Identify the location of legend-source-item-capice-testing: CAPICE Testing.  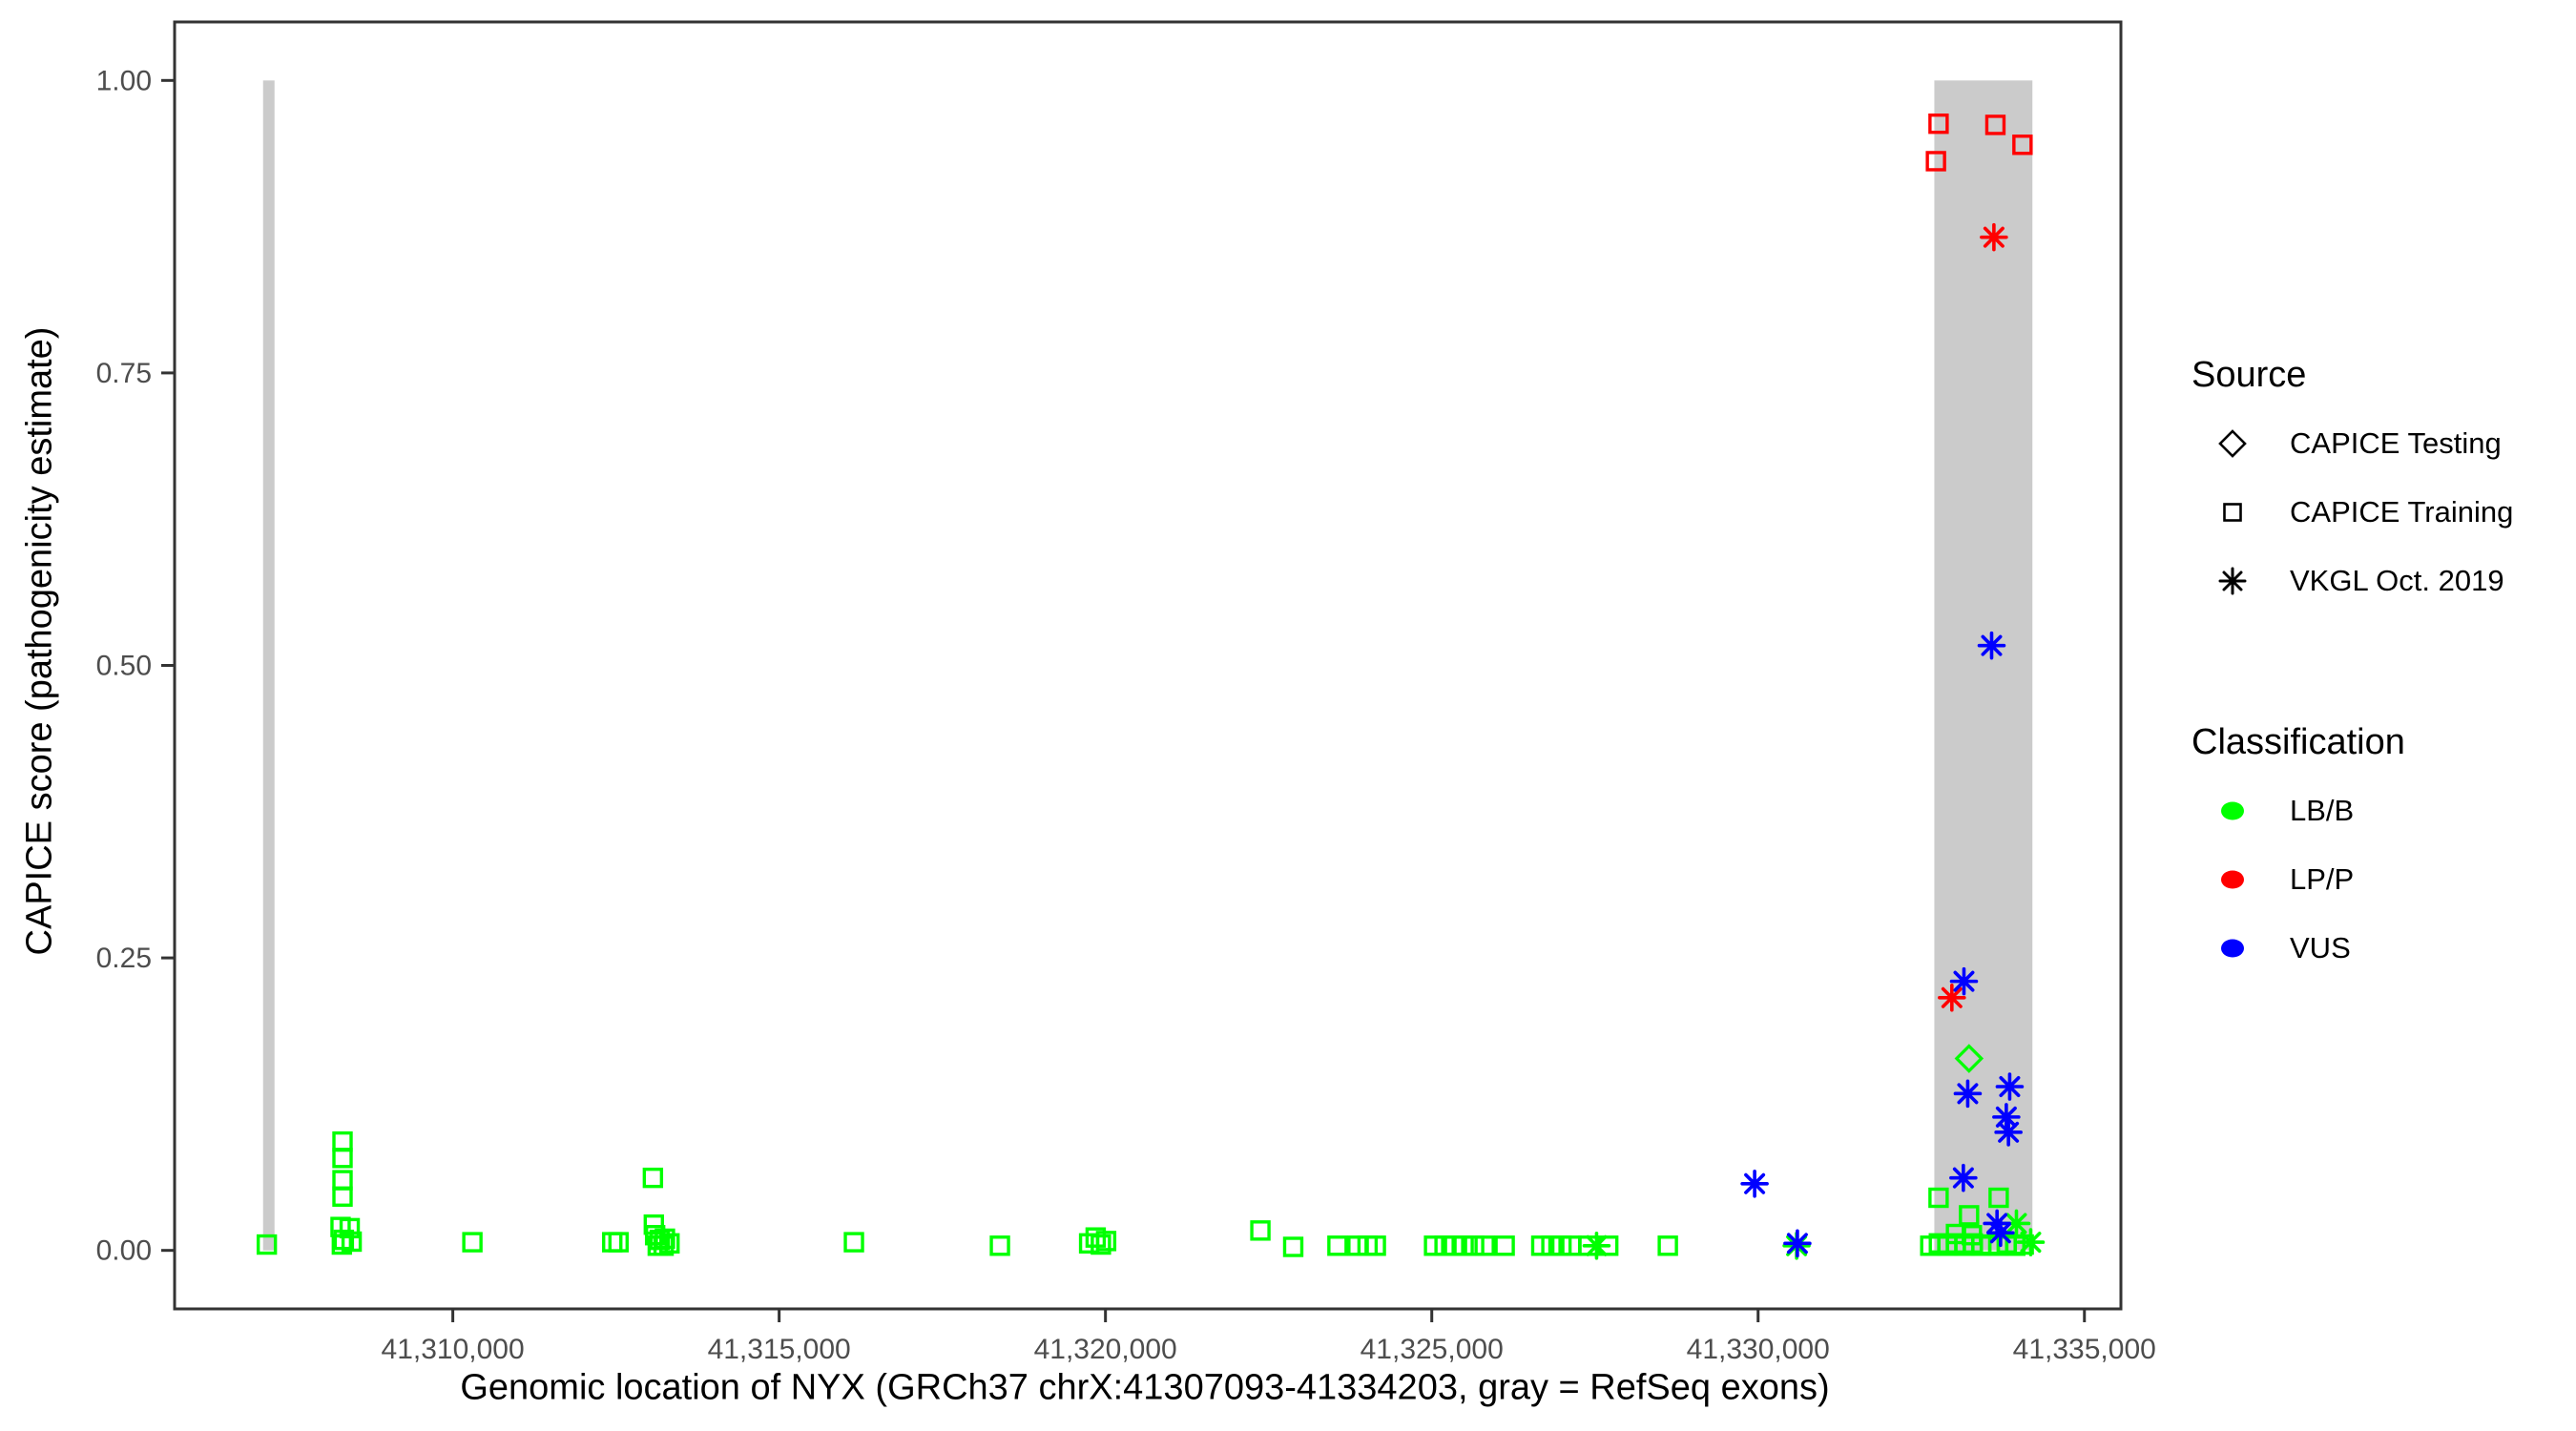
(2375, 443).